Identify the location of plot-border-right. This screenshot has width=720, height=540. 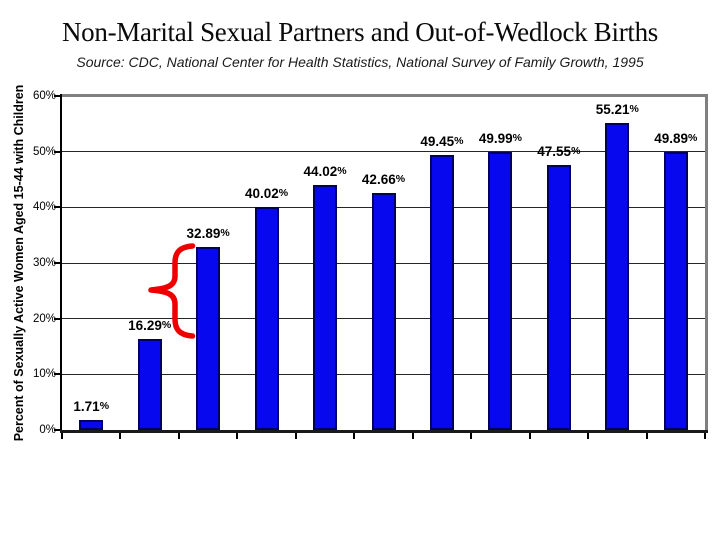
(706, 263).